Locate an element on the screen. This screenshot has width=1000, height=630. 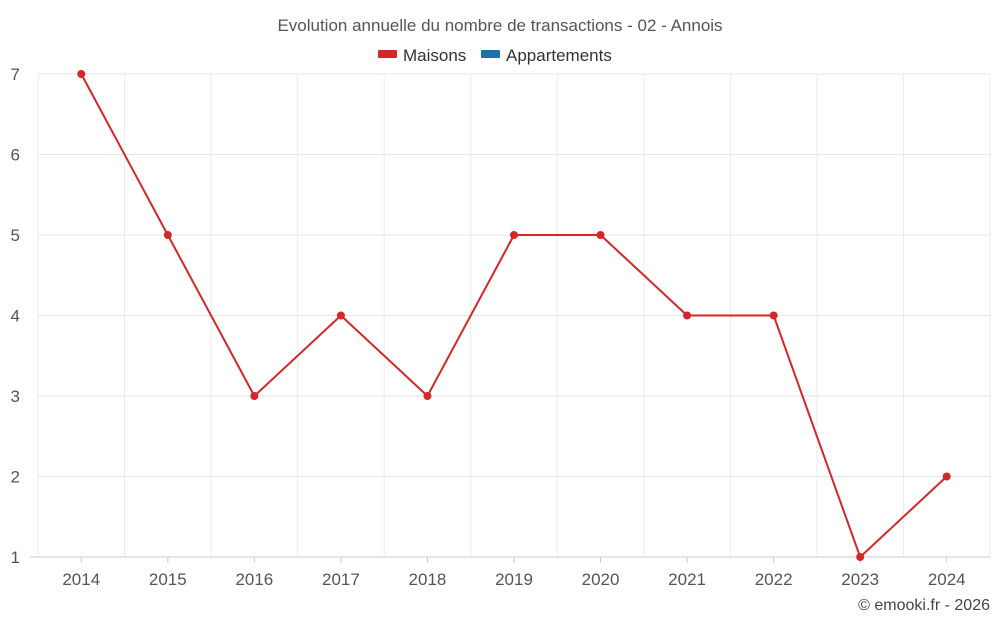
credit-text: © emooki.fr - 2026 is located at coordinates (924, 605).